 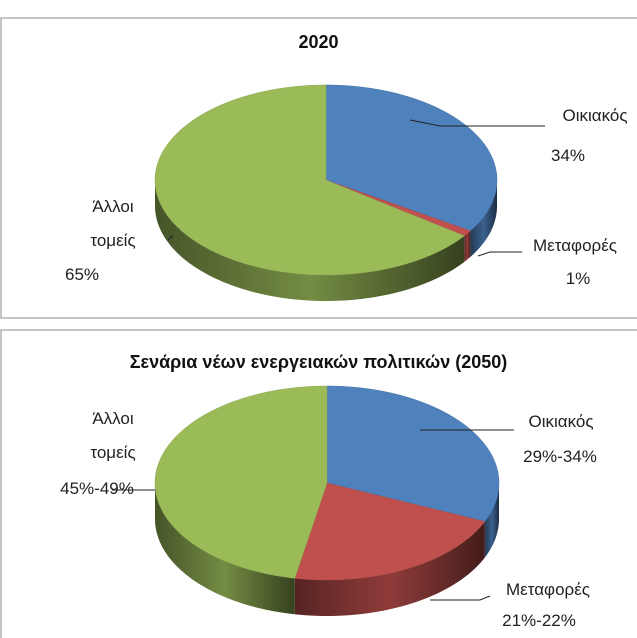 What do you see at coordinates (318, 42) in the screenshot?
I see `chart-title: 2020` at bounding box center [318, 42].